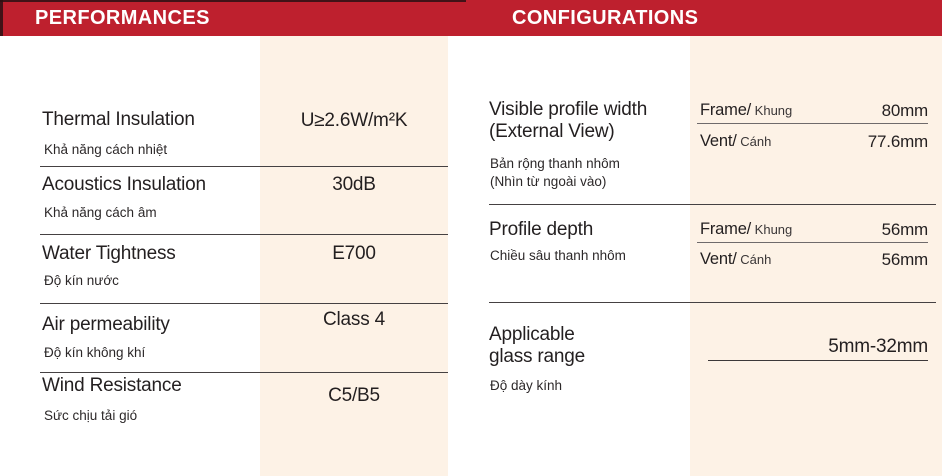 The width and height of the screenshot is (942, 476). I want to click on perf-value-acoustics-insulation: 30dB, so click(354, 184).